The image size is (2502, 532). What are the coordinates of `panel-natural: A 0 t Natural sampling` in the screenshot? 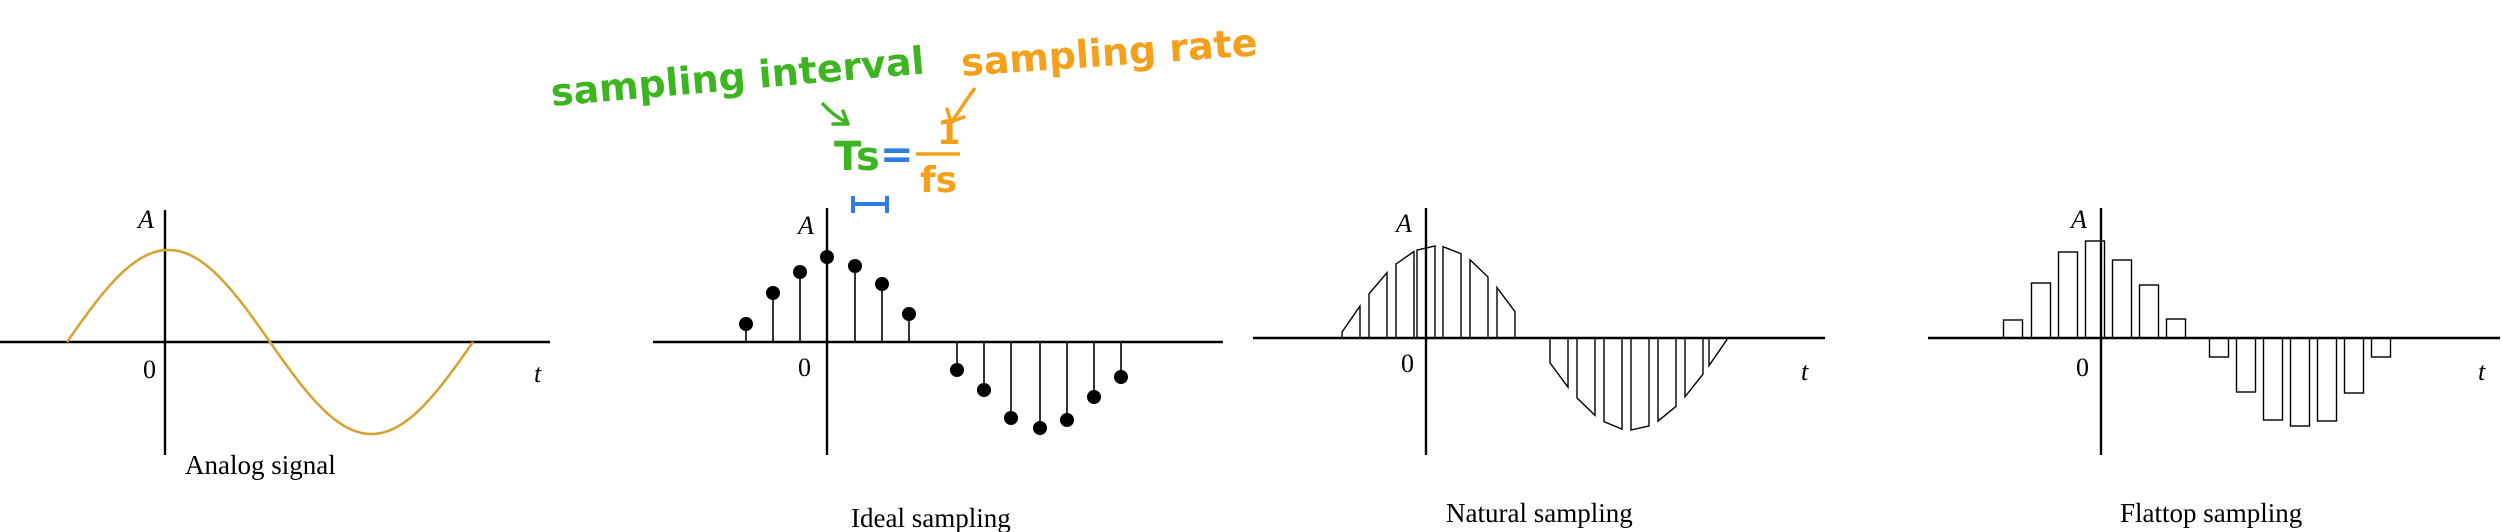 It's located at (1539, 368).